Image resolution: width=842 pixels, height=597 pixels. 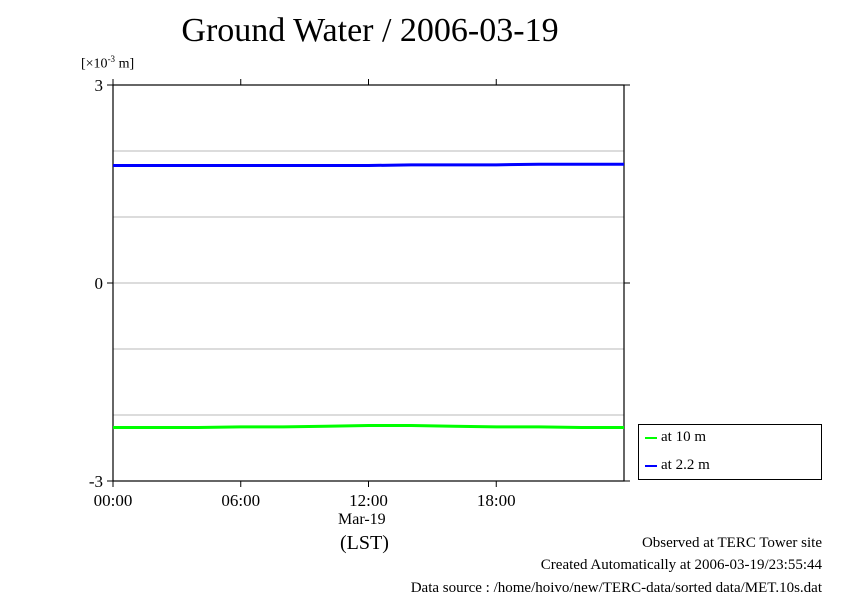 I want to click on legend-swatch-10m, so click(x=651, y=437).